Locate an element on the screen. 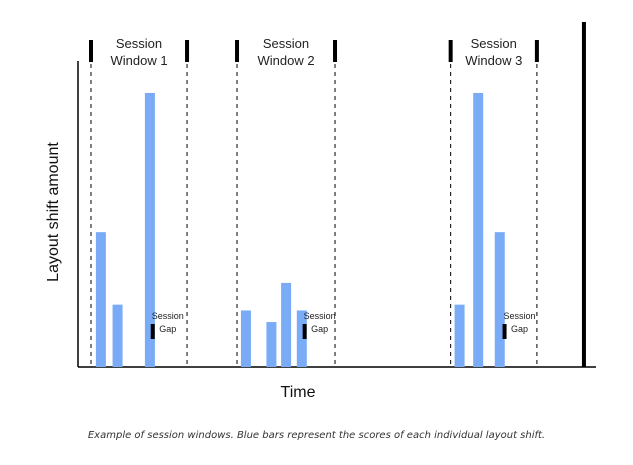 This screenshot has width=633, height=465. window-2-gap-label-line-1: Session is located at coordinates (320, 316).